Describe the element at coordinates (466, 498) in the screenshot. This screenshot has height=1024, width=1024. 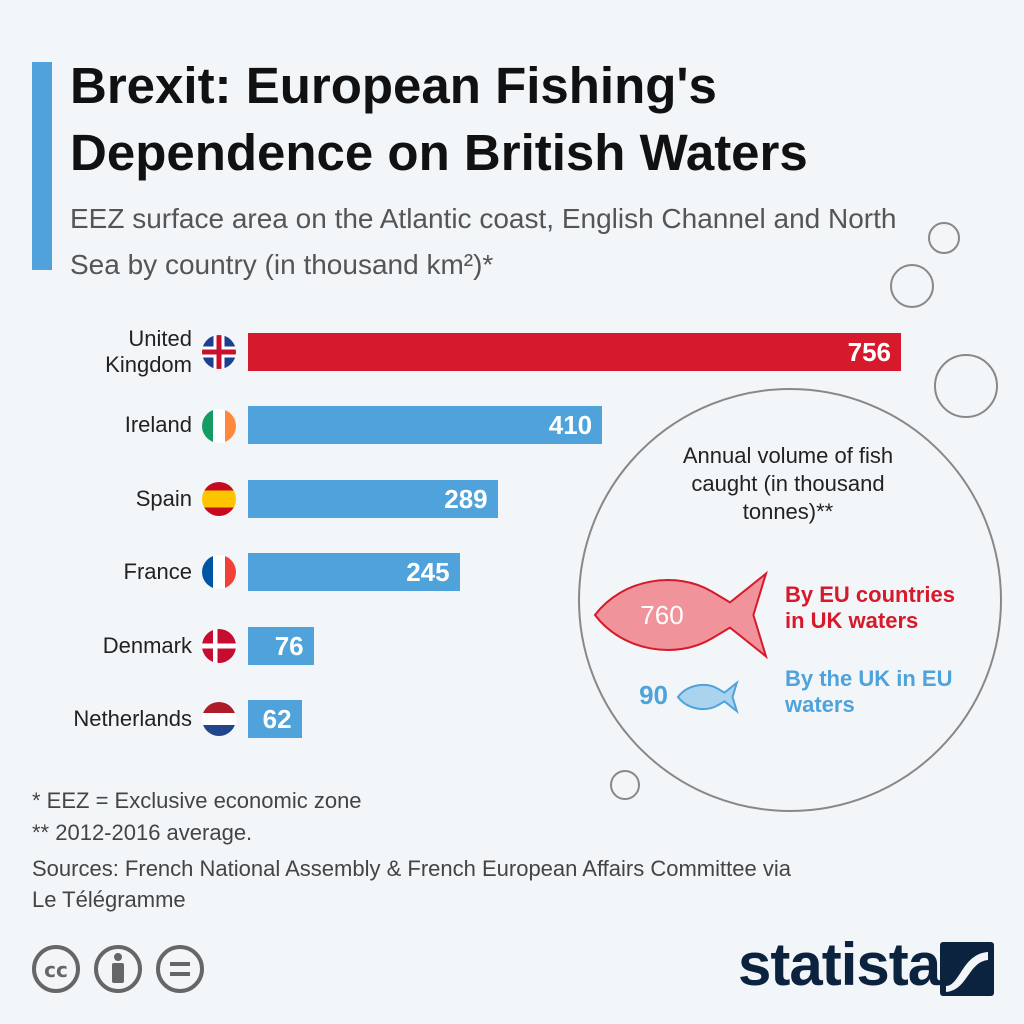
I see `value-label: 289` at that location.